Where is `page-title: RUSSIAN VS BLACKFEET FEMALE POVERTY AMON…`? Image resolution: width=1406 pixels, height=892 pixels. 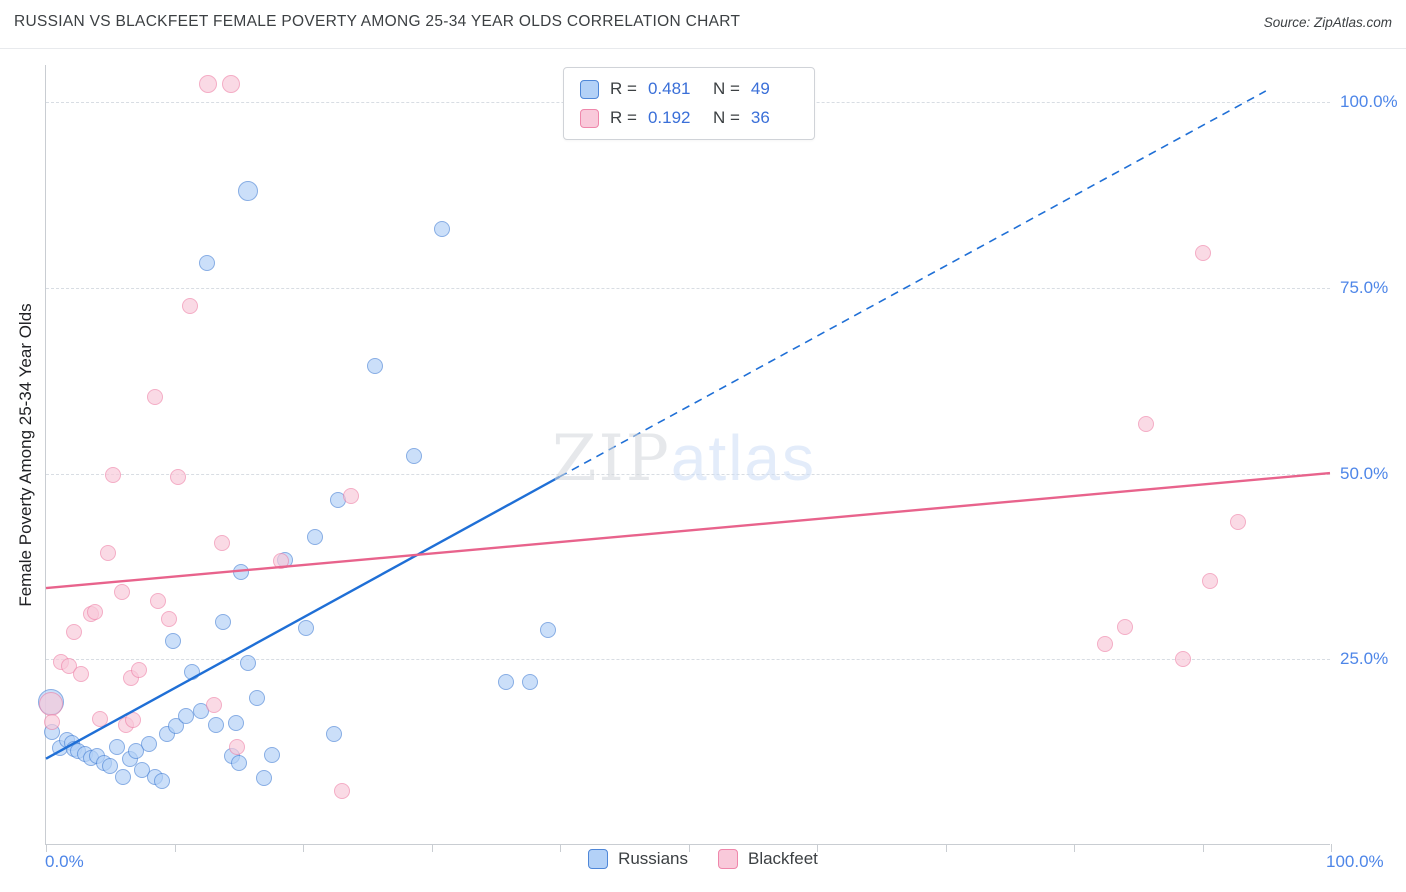
page-title: RUSSIAN VS BLACKFEET FEMALE POVERTY AMON… is located at coordinates (377, 21).